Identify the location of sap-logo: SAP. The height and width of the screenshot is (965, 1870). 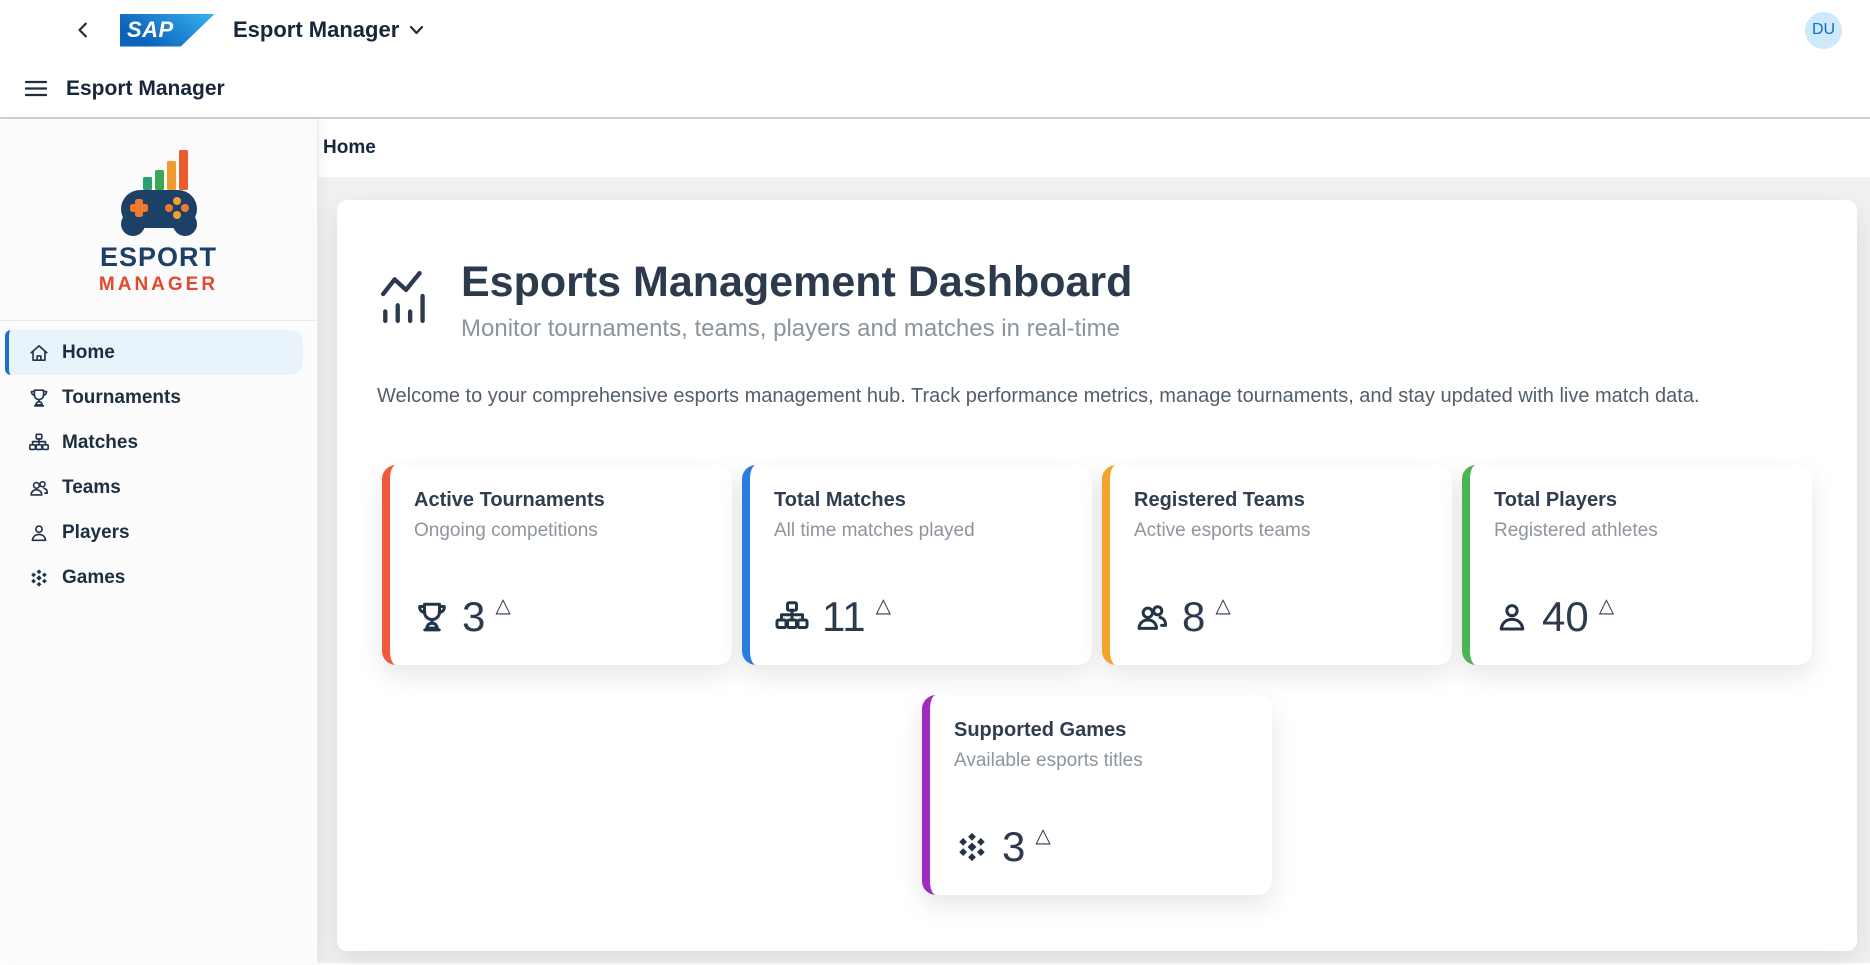
(167, 30).